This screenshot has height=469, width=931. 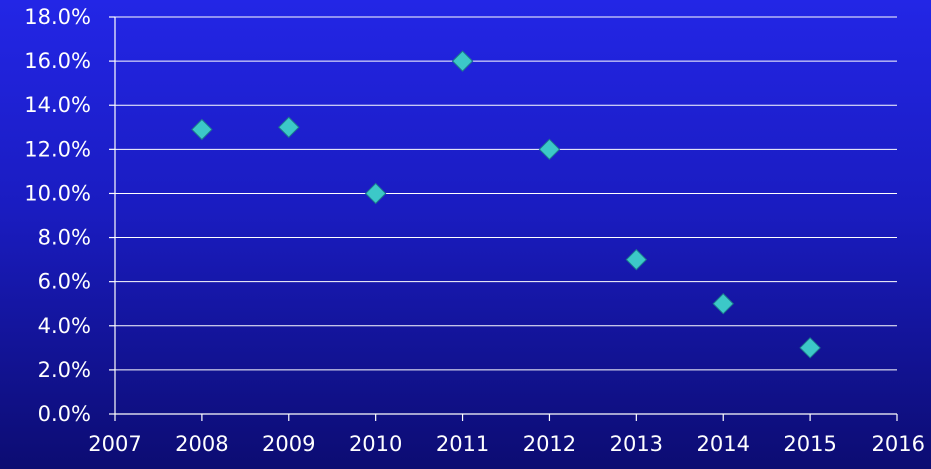 I want to click on data-point-2010, so click(x=375, y=193).